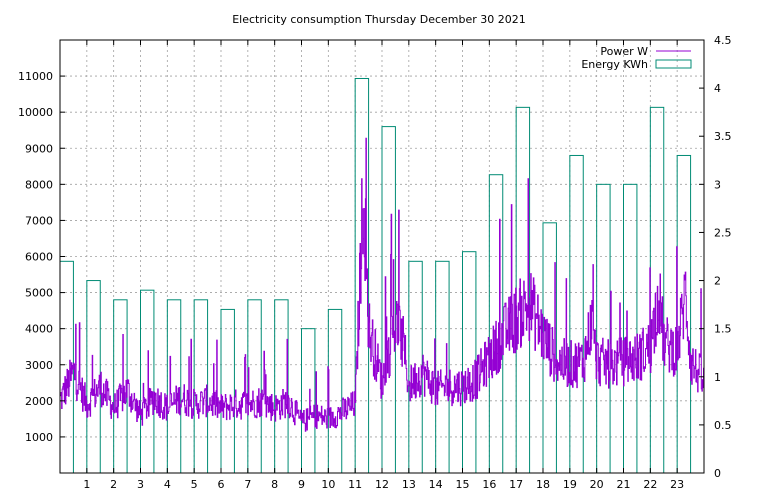  Describe the element at coordinates (39, 401) in the screenshot. I see `y-left-tick-label: 2000` at that location.